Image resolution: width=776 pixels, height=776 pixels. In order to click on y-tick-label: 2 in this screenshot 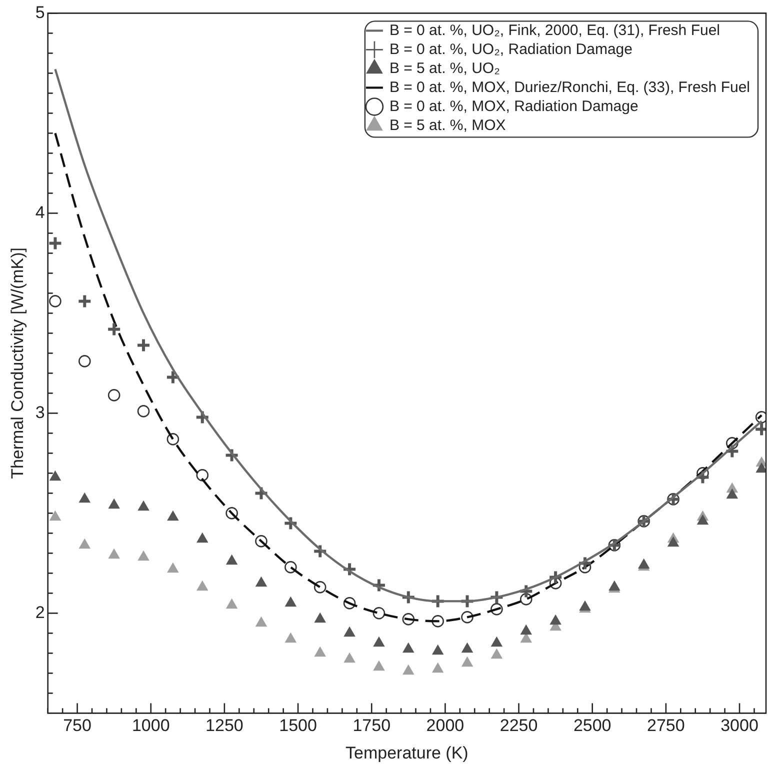, I will do `click(40, 612)`.